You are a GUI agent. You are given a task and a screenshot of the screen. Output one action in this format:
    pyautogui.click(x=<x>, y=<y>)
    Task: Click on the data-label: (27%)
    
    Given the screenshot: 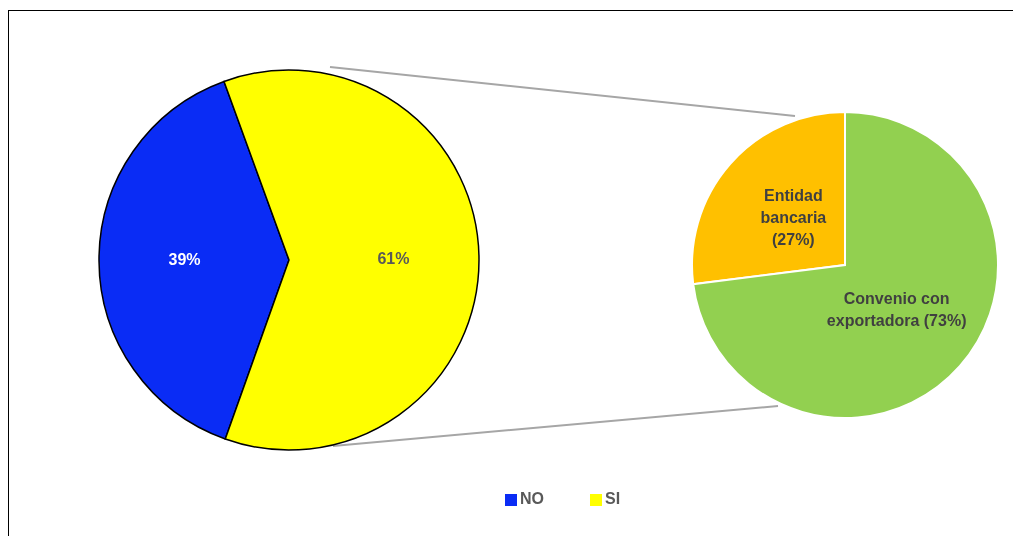 What is the action you would take?
    pyautogui.click(x=793, y=240)
    